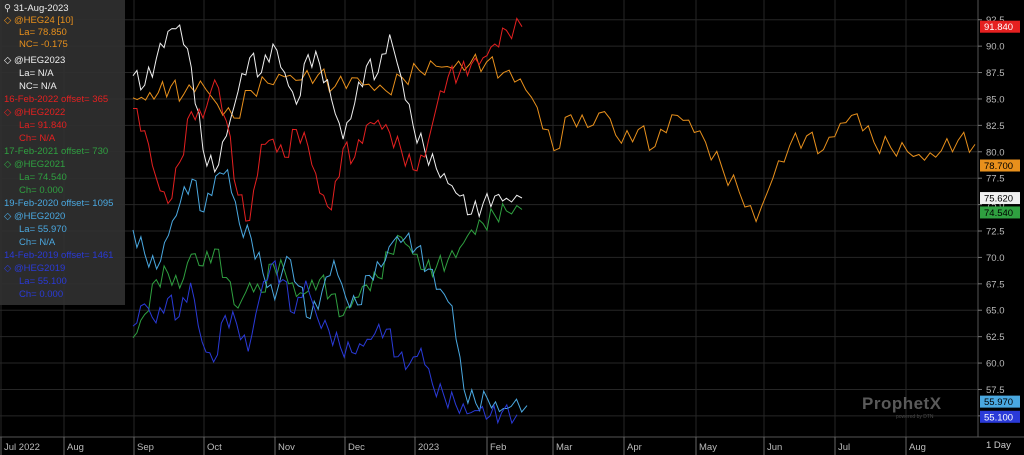  Describe the element at coordinates (995, 390) in the screenshot. I see `y-tick-label: 57.5` at that location.